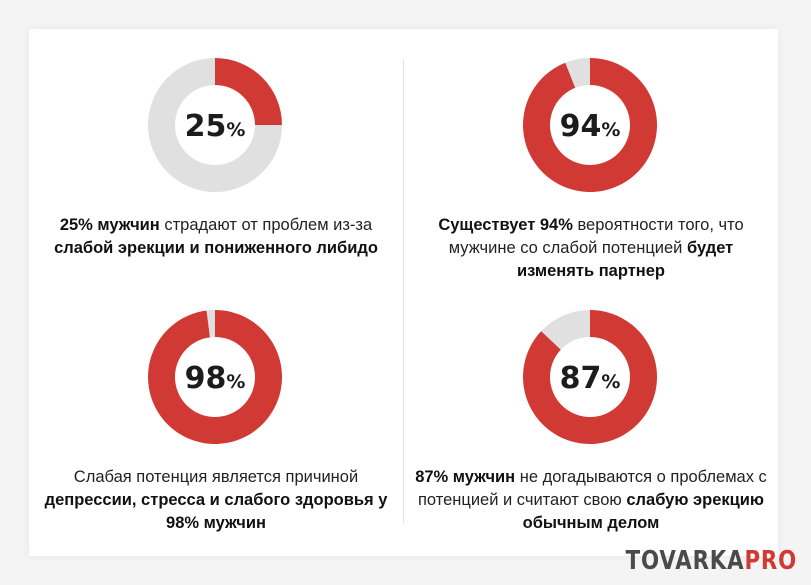 The image size is (811, 585). I want to click on donut-1-center-label: 25%, so click(215, 126).